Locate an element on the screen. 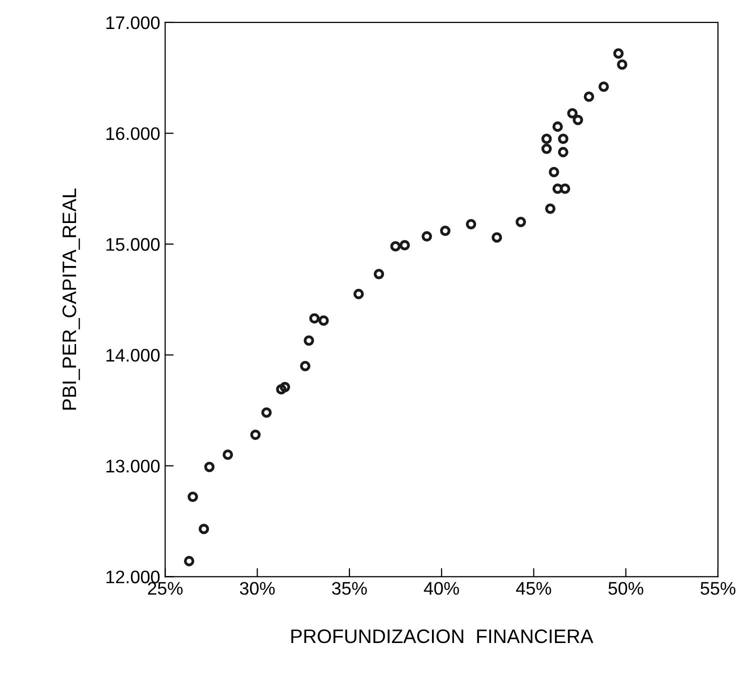 The height and width of the screenshot is (680, 744). x-tick-label: 45% is located at coordinates (534, 588).